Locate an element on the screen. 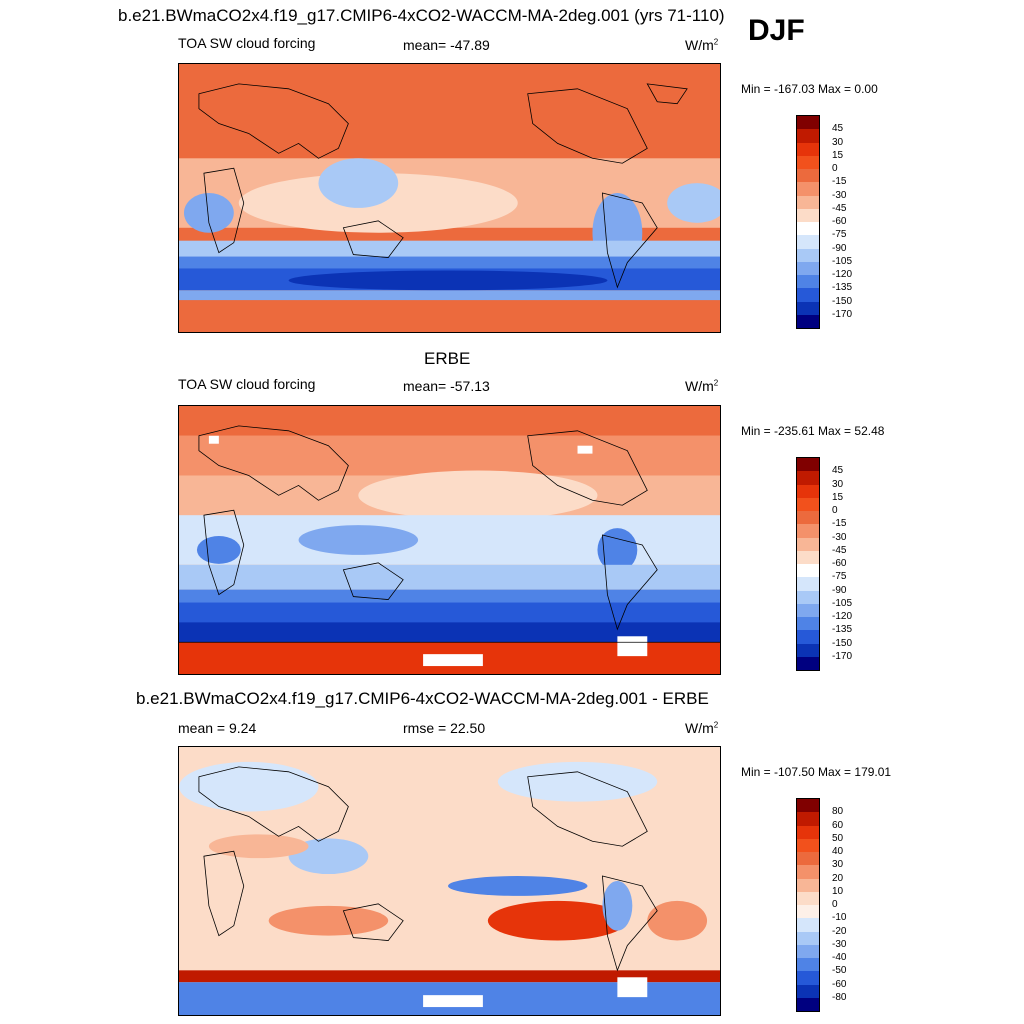 This screenshot has height=1024, width=1024. panel2-colorbar-tick: -135 is located at coordinates (842, 630).